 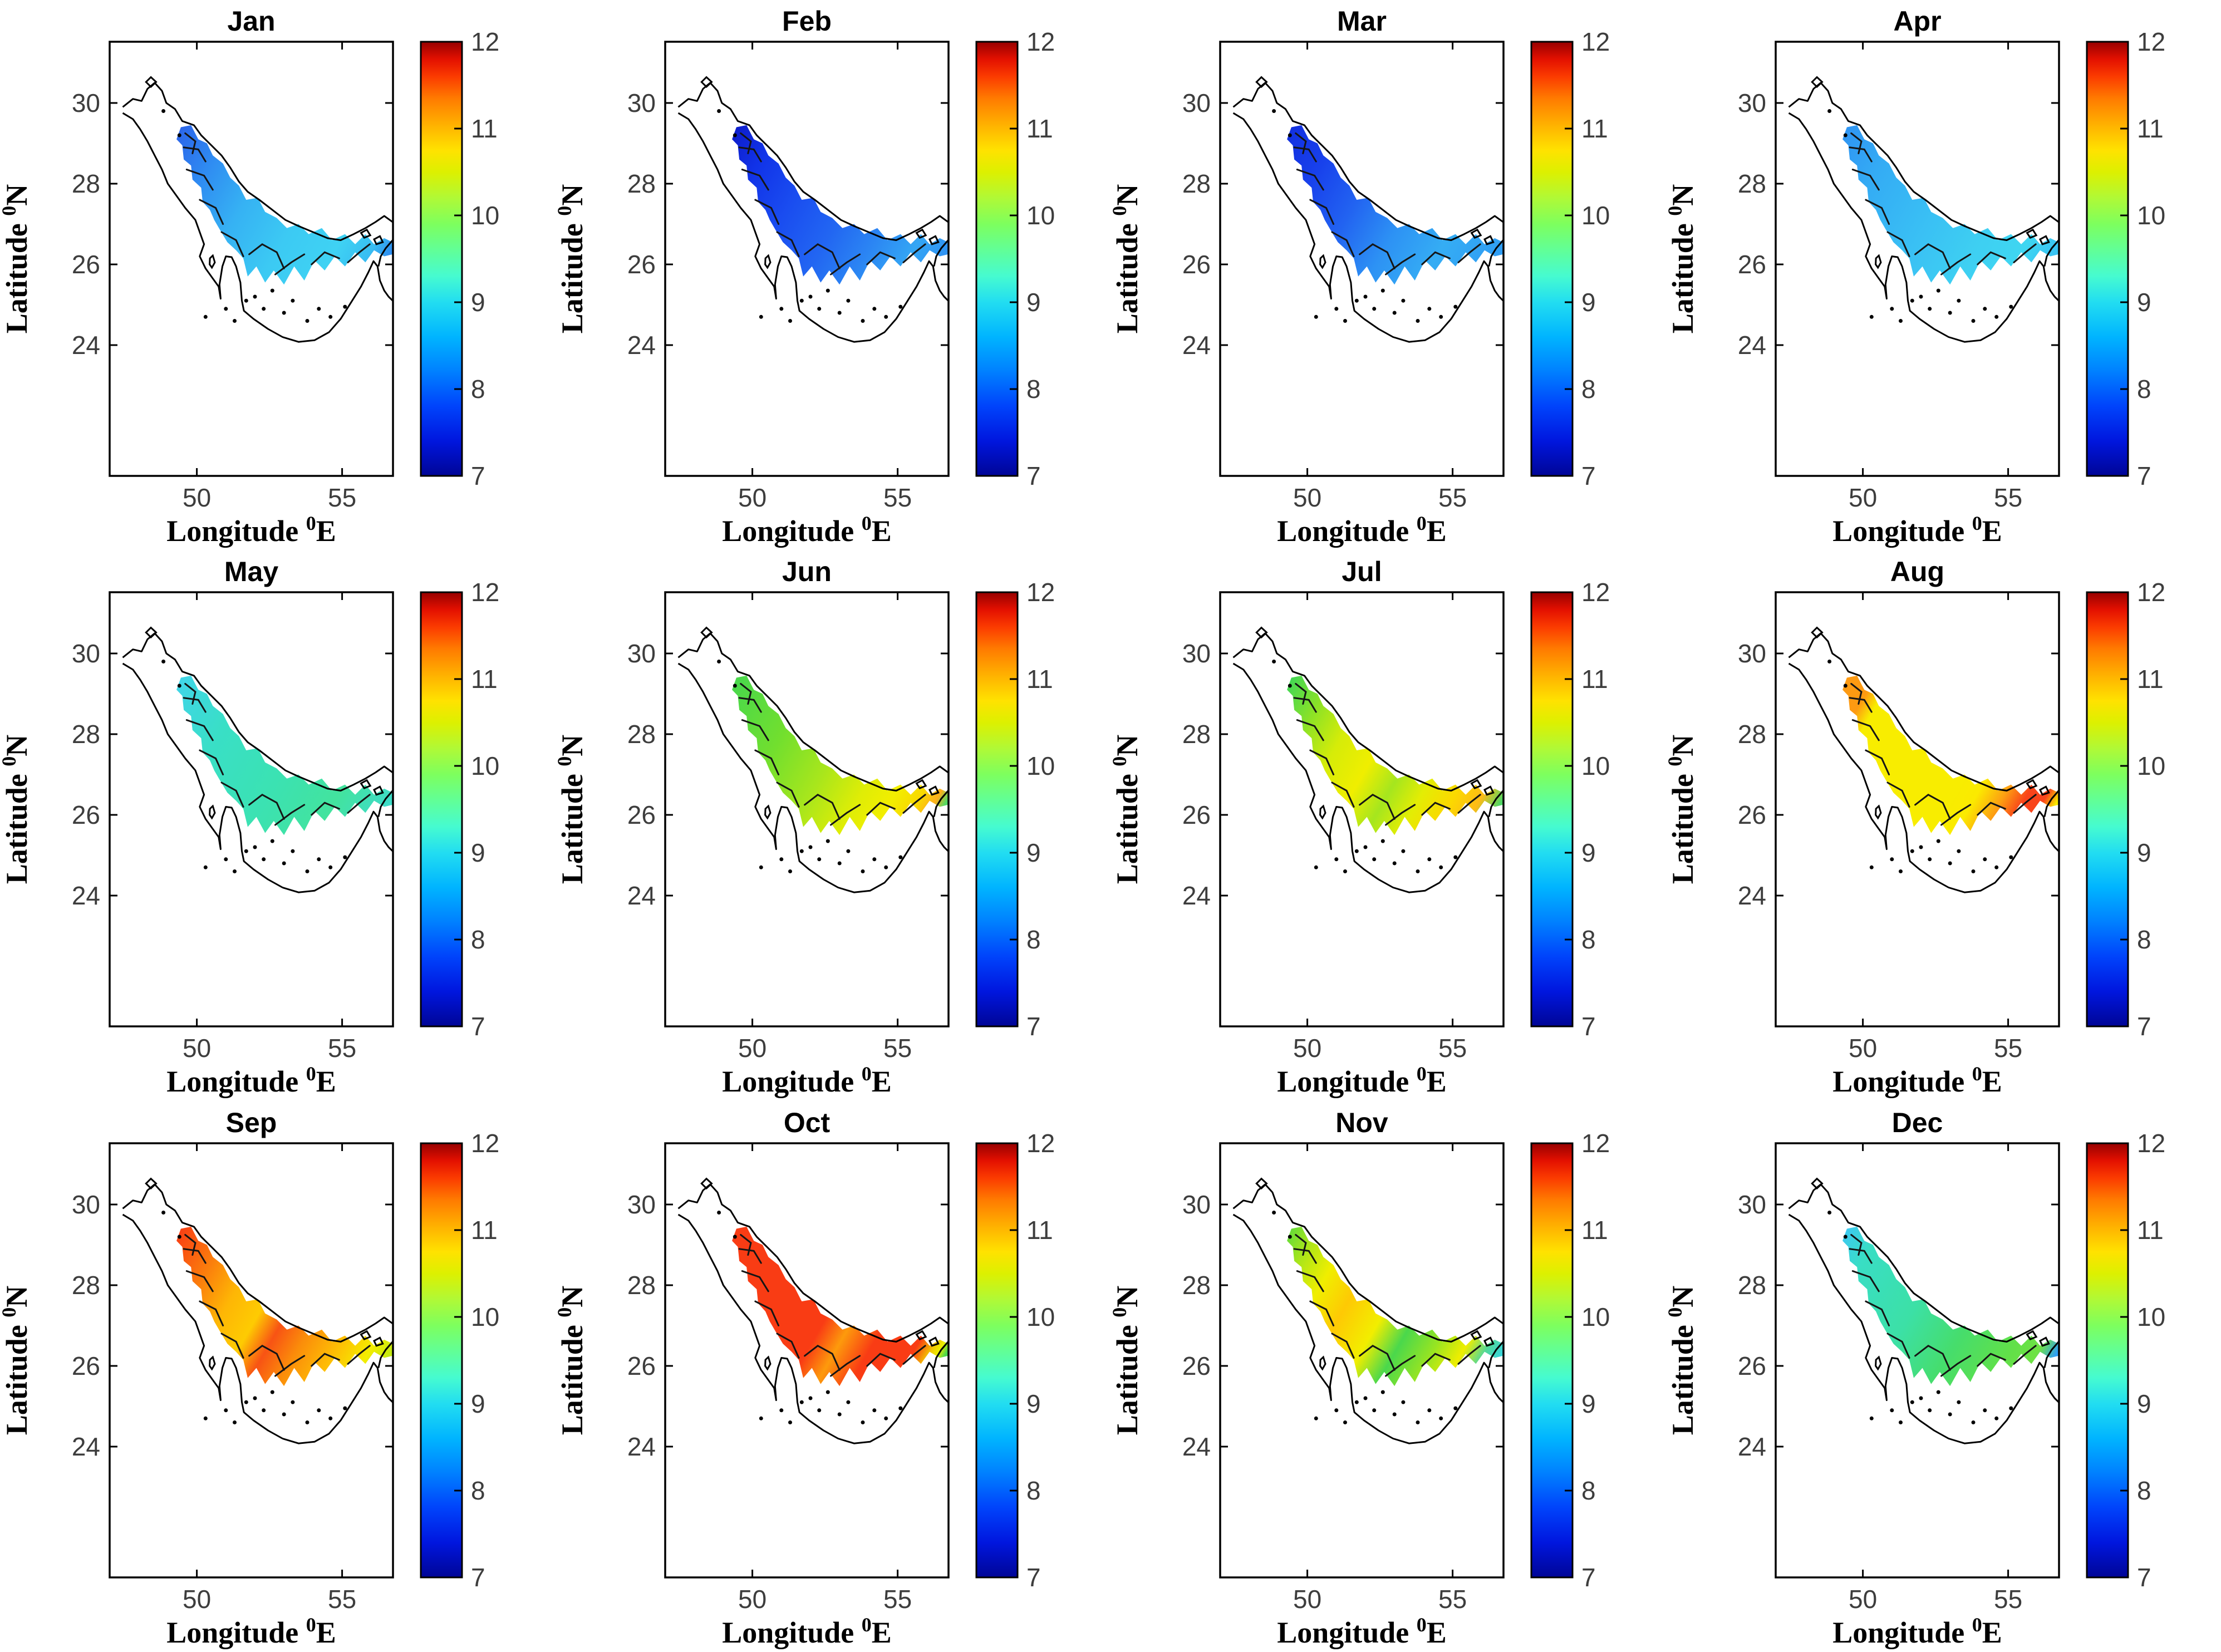 What do you see at coordinates (2151, 215) in the screenshot?
I see `colorbar-tick-label: 10` at bounding box center [2151, 215].